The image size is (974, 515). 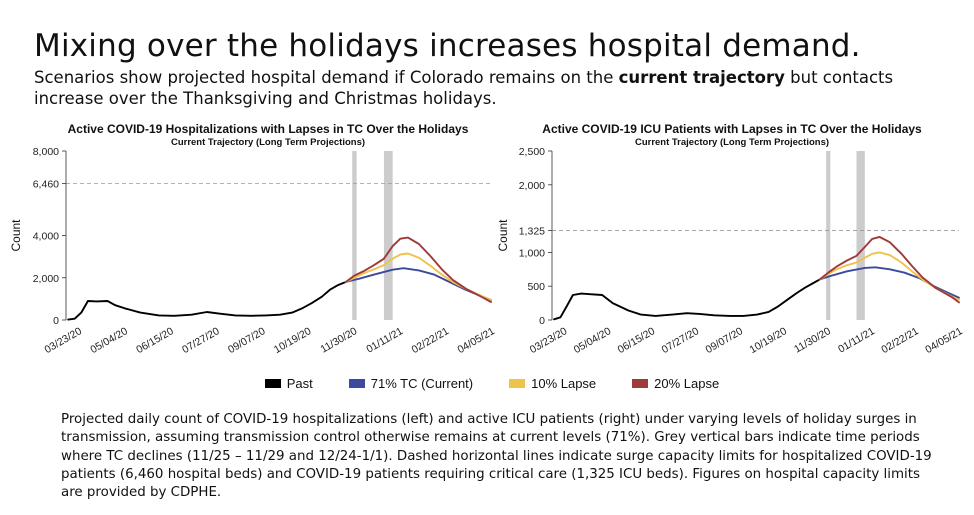 What do you see at coordinates (564, 383) in the screenshot?
I see `legend-label-10-lapse: 10% Lapse` at bounding box center [564, 383].